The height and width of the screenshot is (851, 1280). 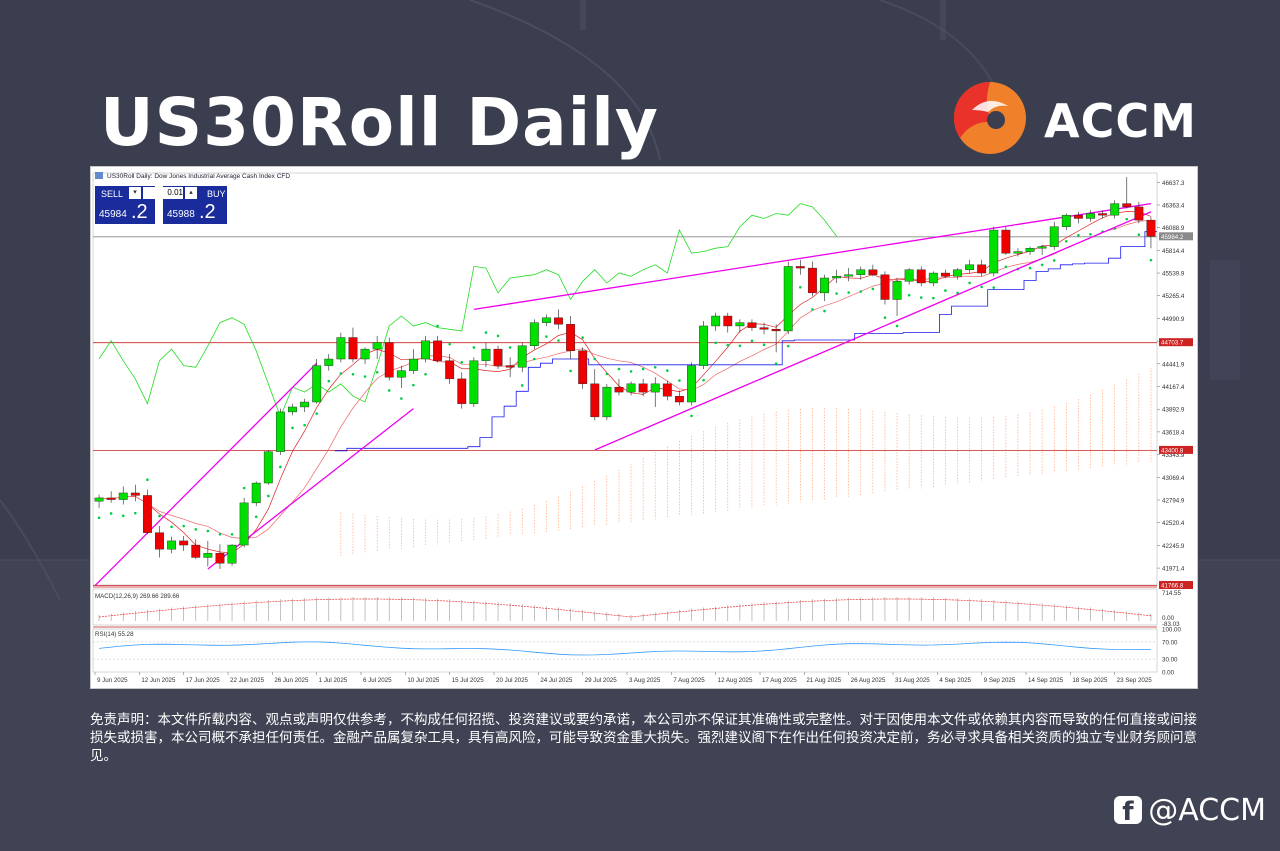 I want to click on price-tick-label: 46637.3, so click(x=1173, y=183).